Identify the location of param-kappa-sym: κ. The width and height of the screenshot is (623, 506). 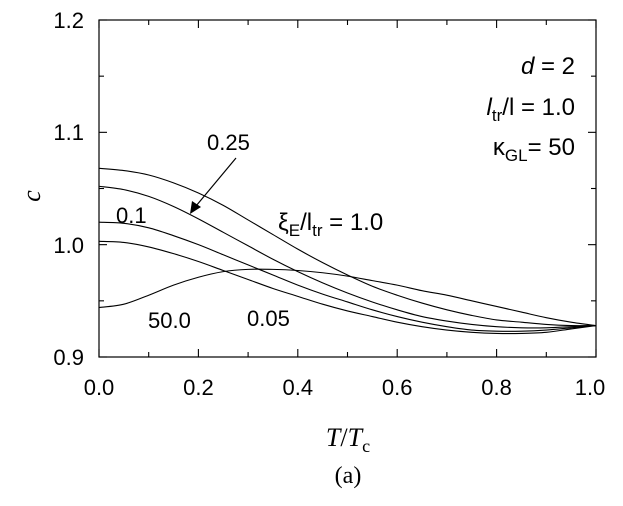
(499, 147).